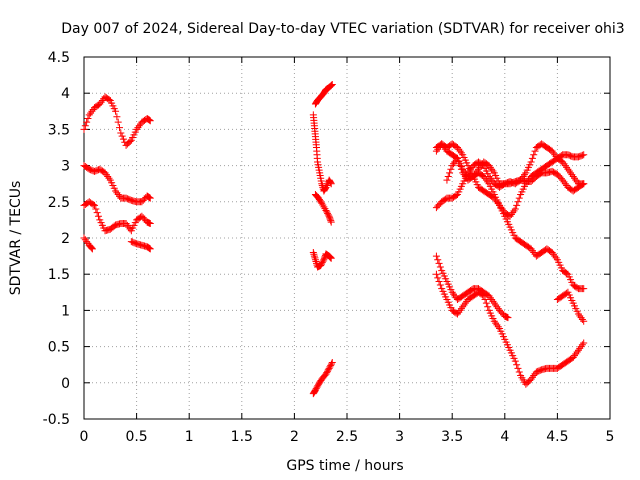  What do you see at coordinates (16, 238) in the screenshot?
I see `y-axis-label: SDTVAR / TECUs` at bounding box center [16, 238].